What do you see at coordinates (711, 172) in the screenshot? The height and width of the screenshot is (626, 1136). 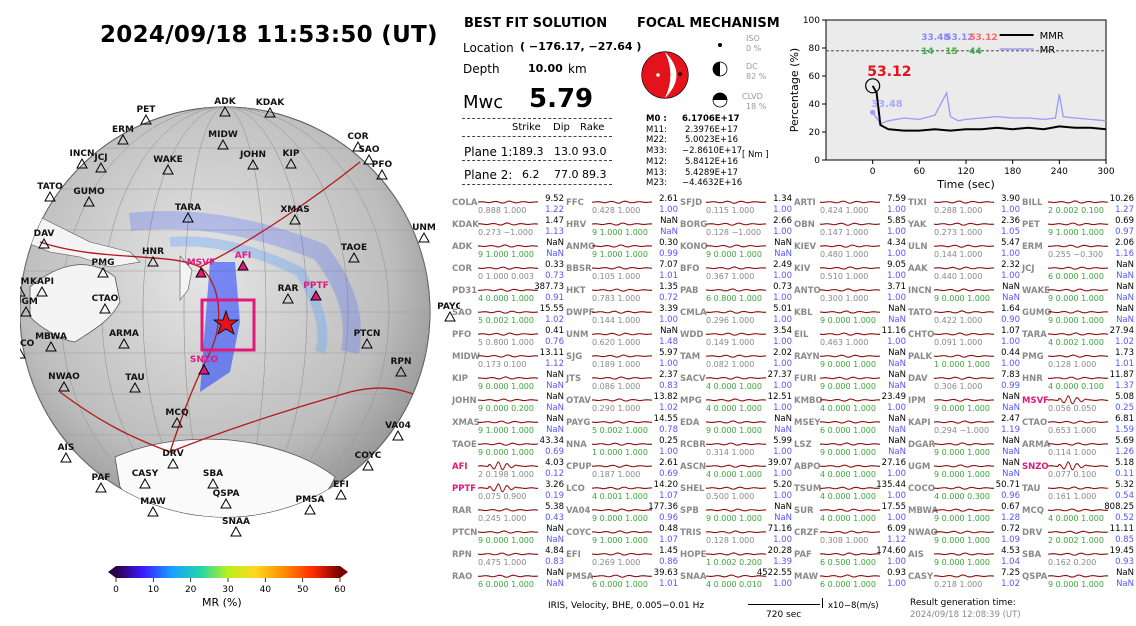 I see `tensor-value: 5.4289E+17` at bounding box center [711, 172].